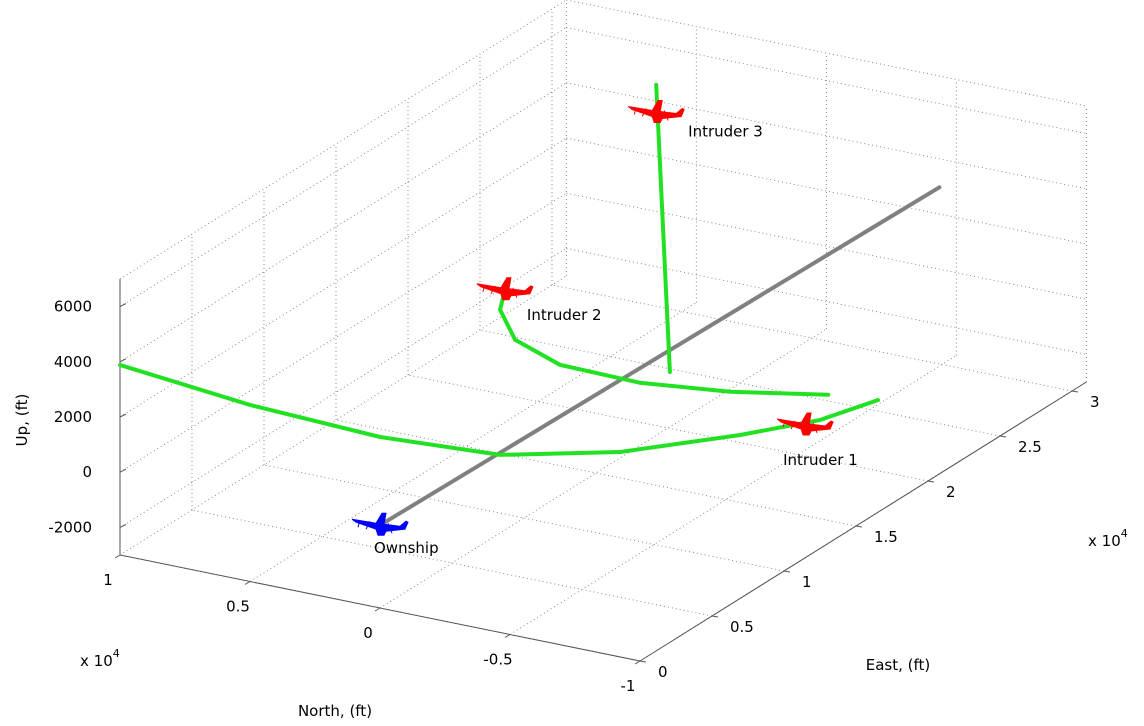 The width and height of the screenshot is (1144, 726). I want to click on aircraft-label: Intruder 1, so click(820, 460).